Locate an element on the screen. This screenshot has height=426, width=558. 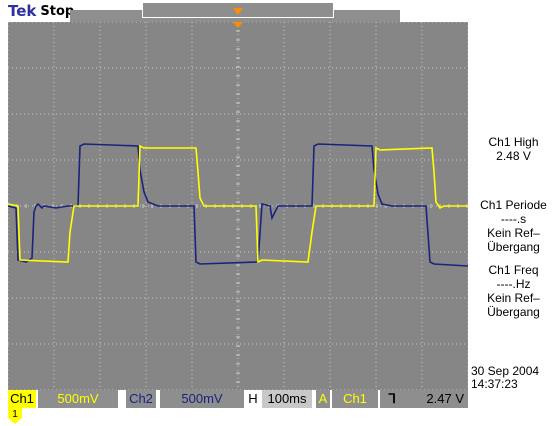
horizontal-scale: 100ms is located at coordinates (287, 399).